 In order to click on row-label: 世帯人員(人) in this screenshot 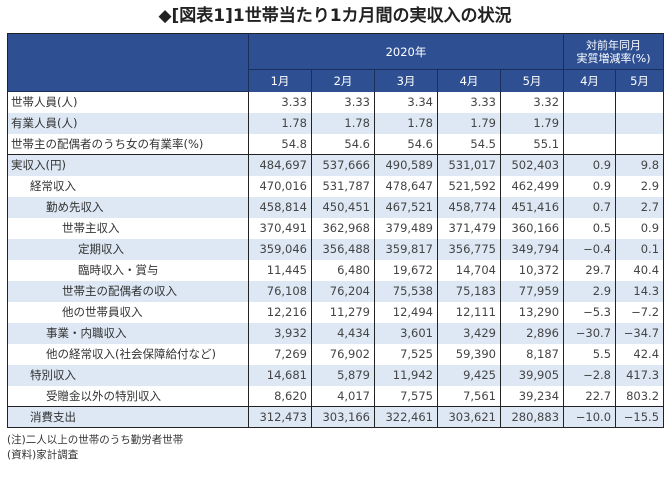, I will do `click(128, 102)`.